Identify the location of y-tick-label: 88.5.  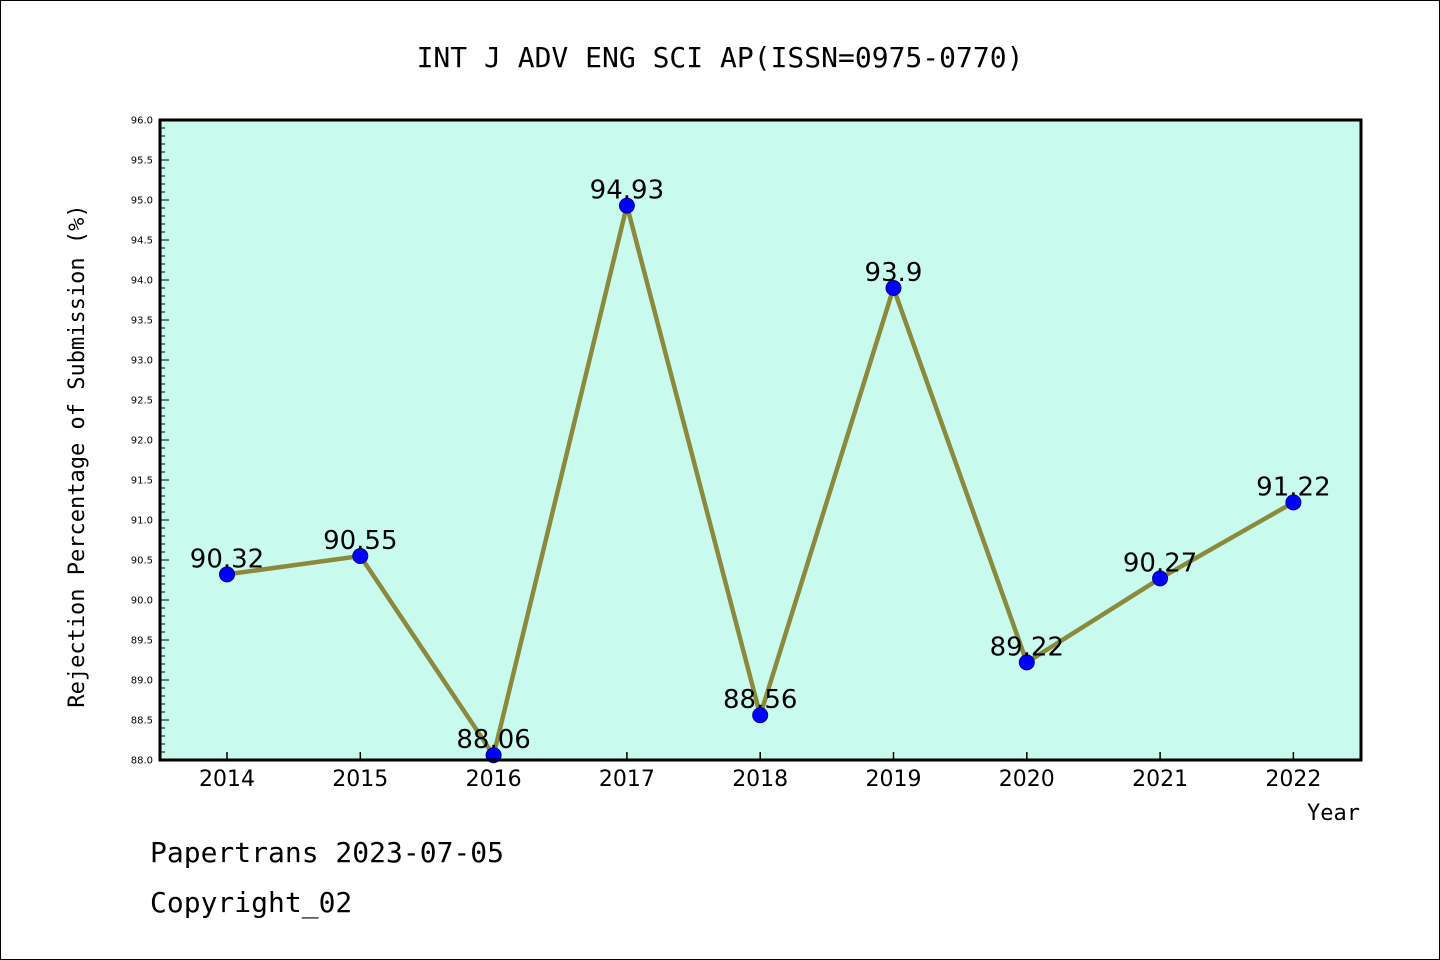
(142, 721).